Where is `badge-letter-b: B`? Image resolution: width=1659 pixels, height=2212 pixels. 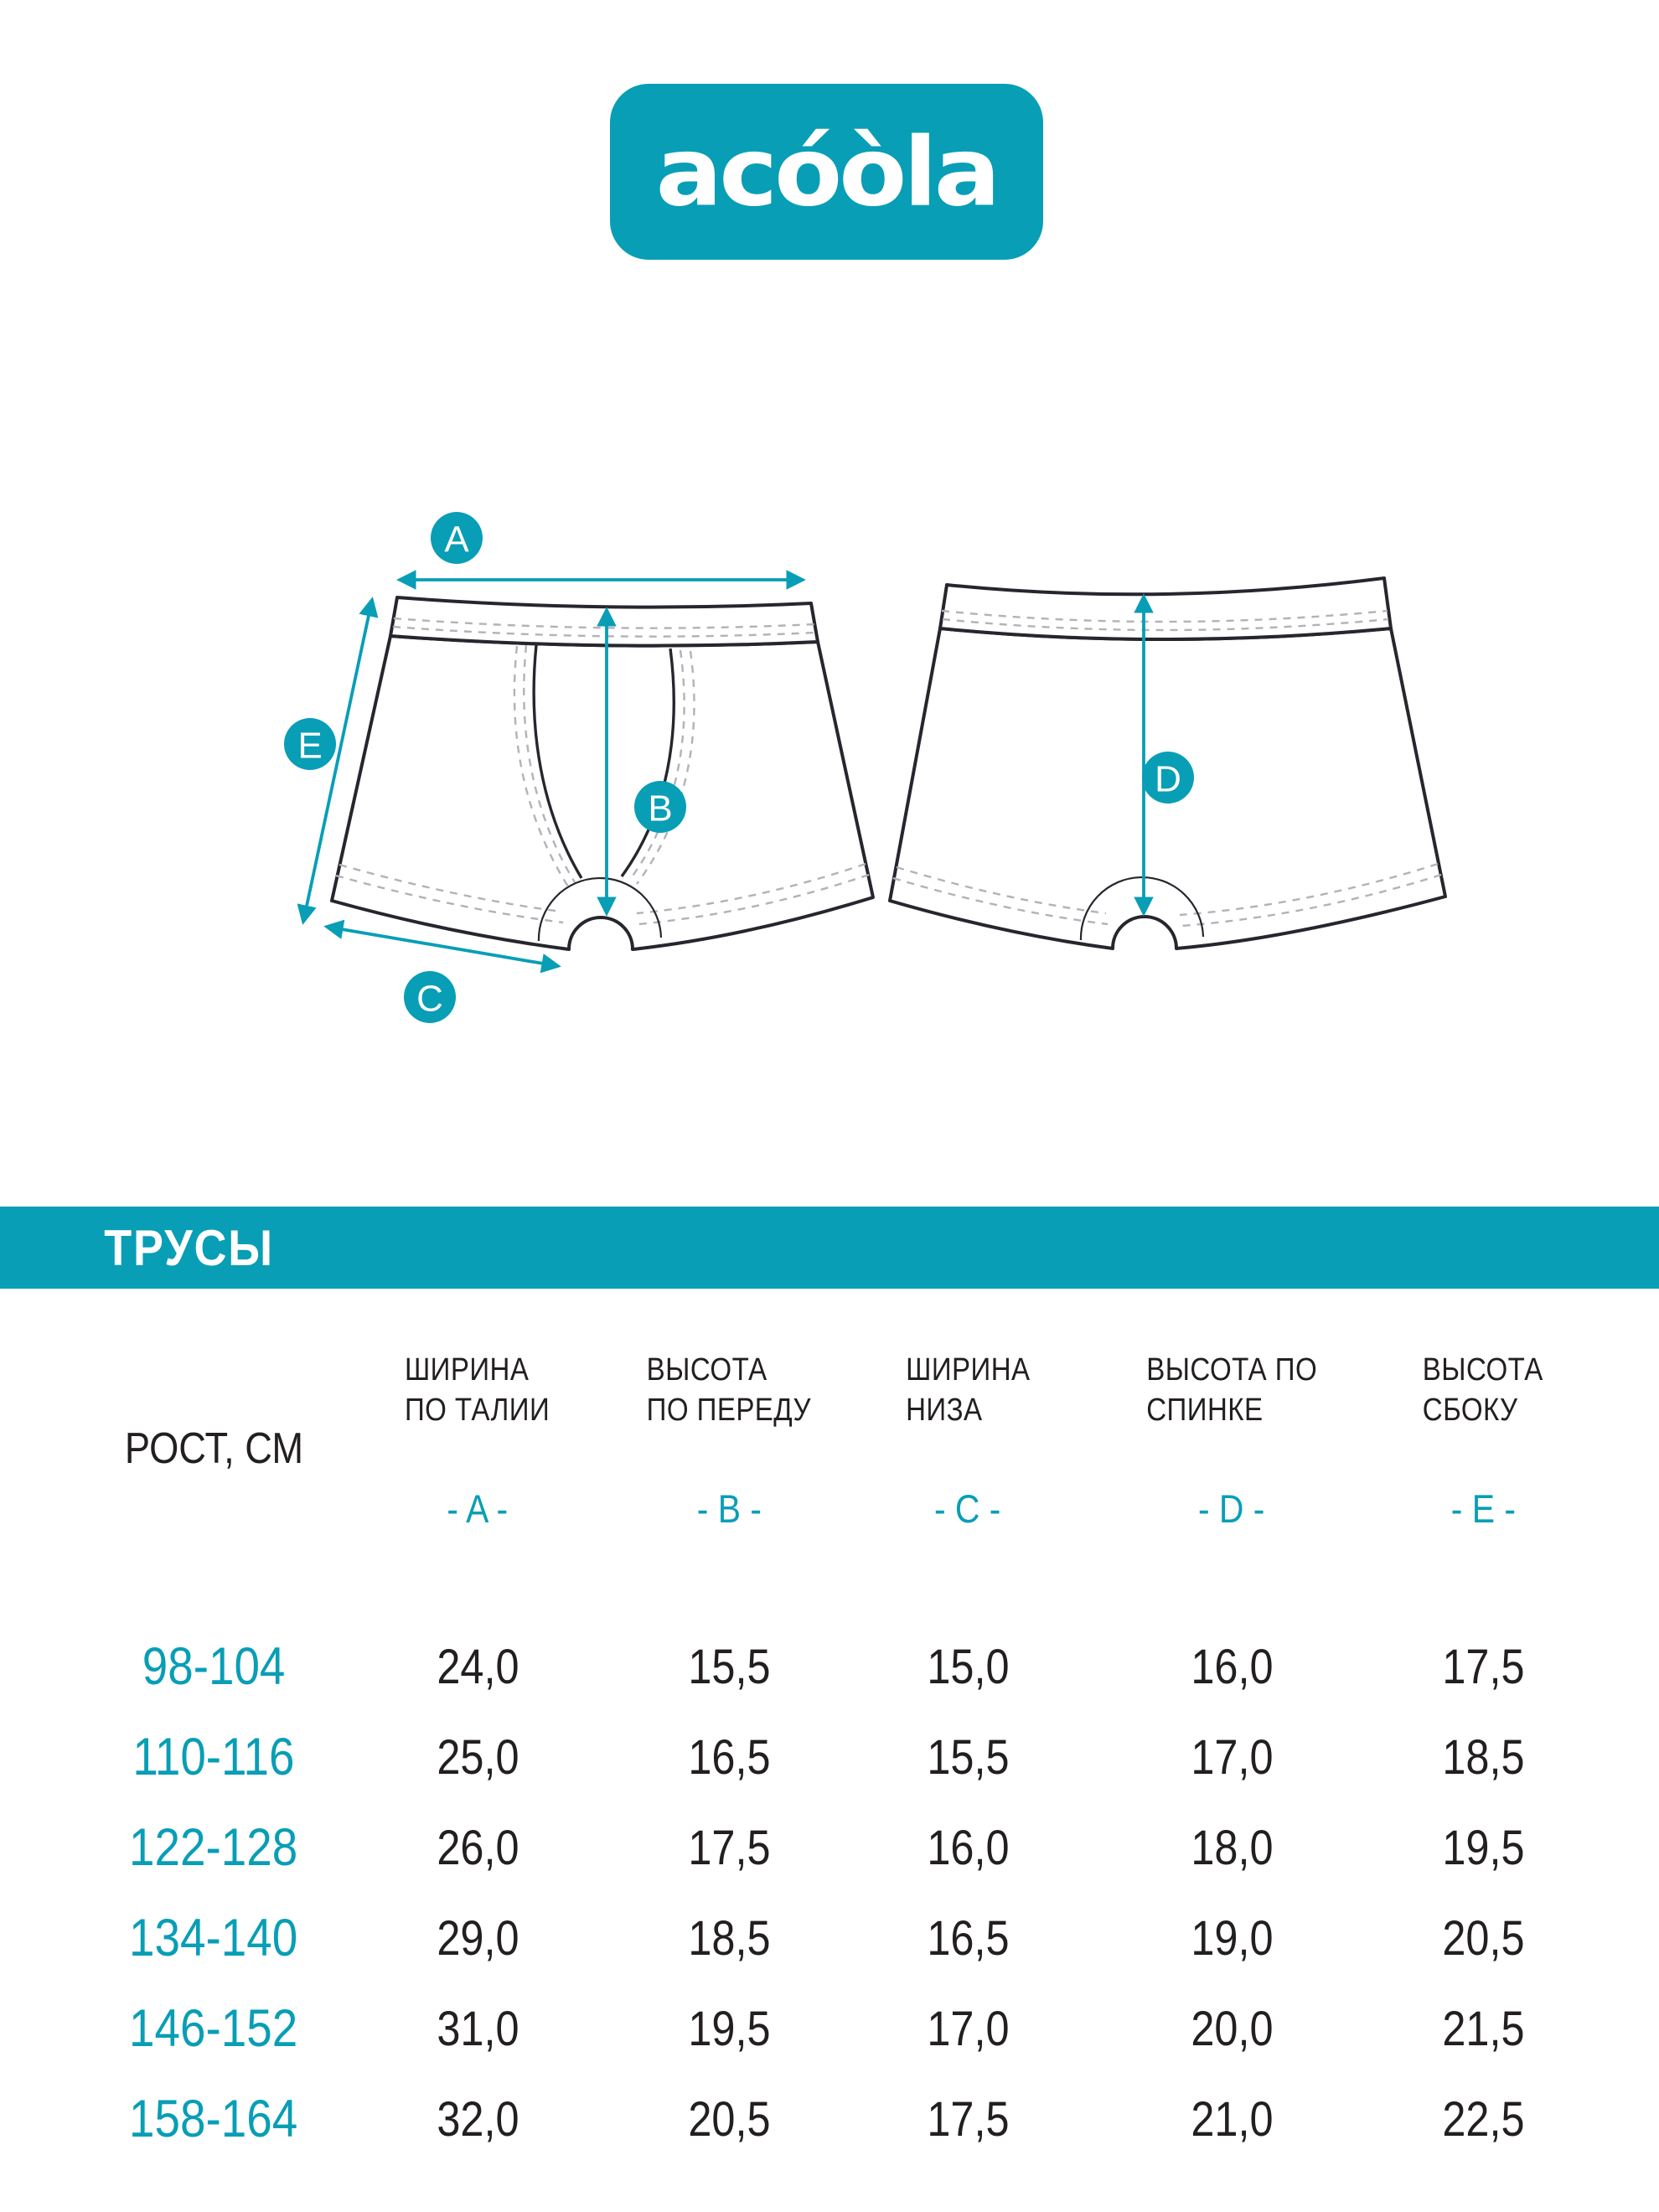 badge-letter-b: B is located at coordinates (660, 809).